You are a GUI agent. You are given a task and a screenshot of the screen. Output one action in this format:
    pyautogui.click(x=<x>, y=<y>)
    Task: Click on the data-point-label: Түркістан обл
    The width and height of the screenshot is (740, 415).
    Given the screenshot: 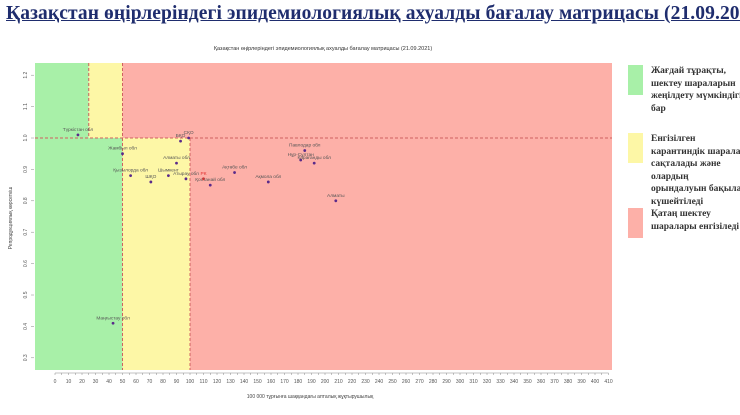 What is the action you would take?
    pyautogui.click(x=78, y=130)
    